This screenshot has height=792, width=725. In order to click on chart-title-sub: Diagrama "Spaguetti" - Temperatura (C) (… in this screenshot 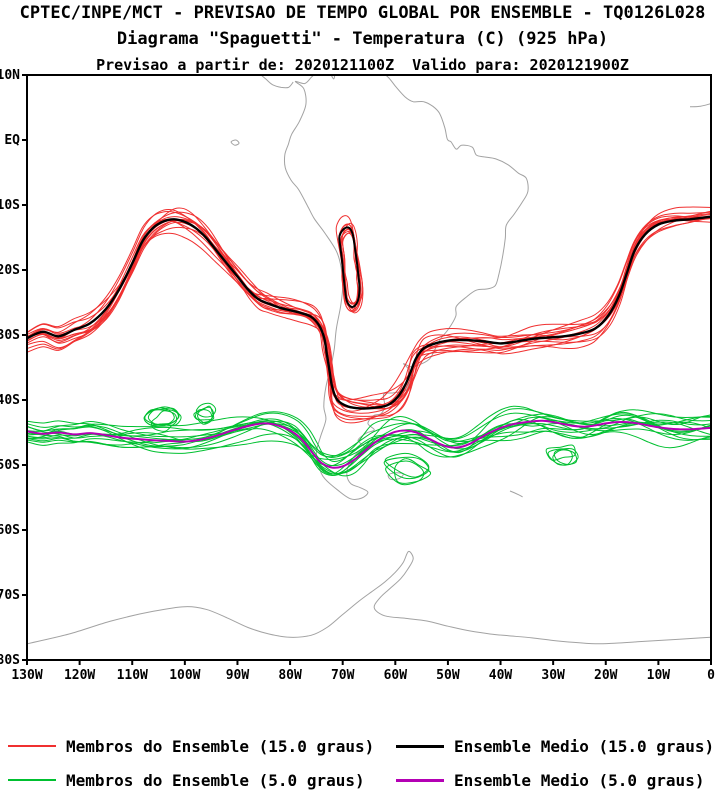, I will do `click(362, 39)`.